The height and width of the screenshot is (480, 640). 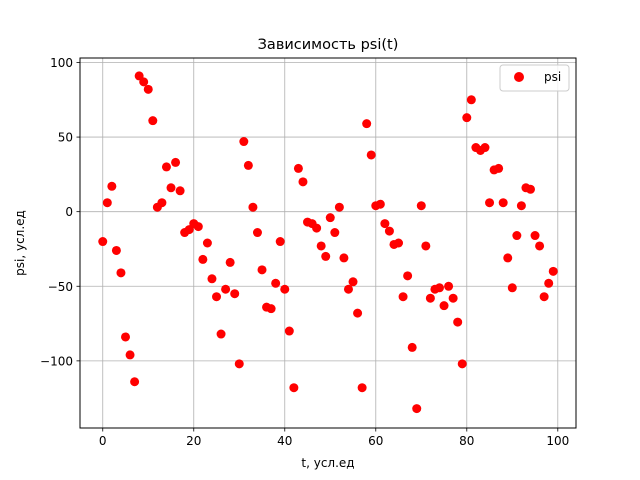 I want to click on x-tick-label: 100, so click(x=557, y=441).